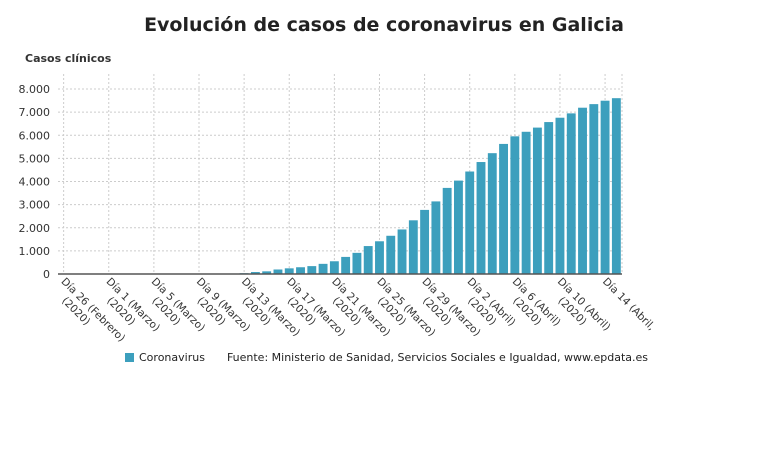  What do you see at coordinates (35, 158) in the screenshot?
I see `y-tick-label: 5.000` at bounding box center [35, 158].